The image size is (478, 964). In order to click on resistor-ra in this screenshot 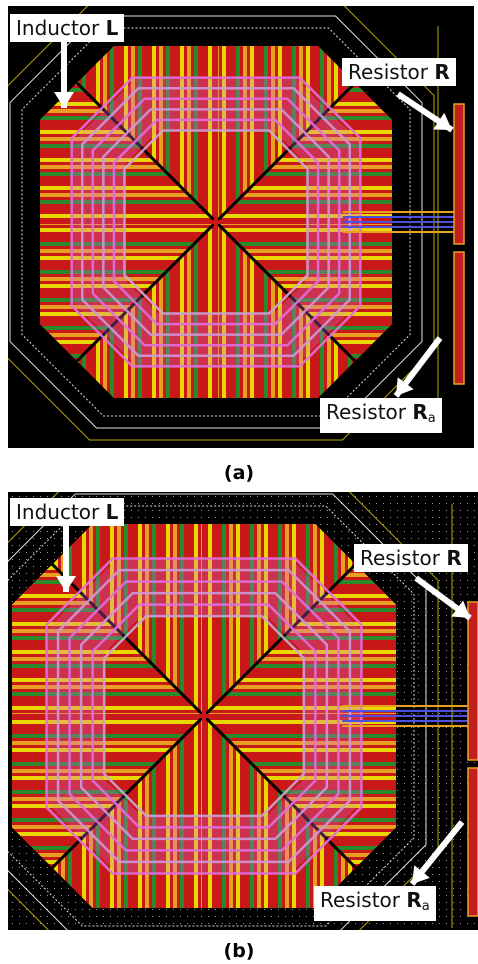, I will do `click(459, 318)`.